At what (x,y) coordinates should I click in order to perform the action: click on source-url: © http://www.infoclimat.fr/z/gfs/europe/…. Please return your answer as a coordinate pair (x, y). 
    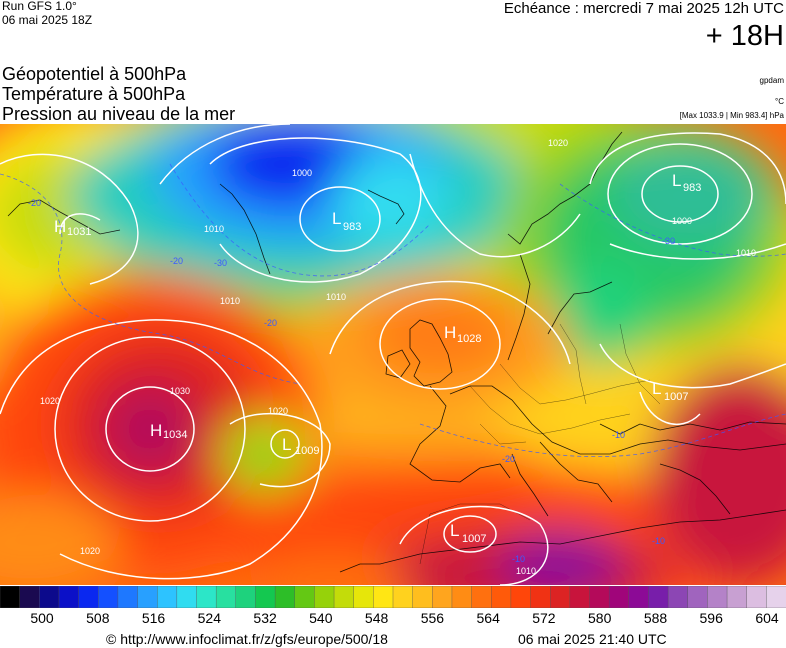
    Looking at the image, I should click on (247, 639).